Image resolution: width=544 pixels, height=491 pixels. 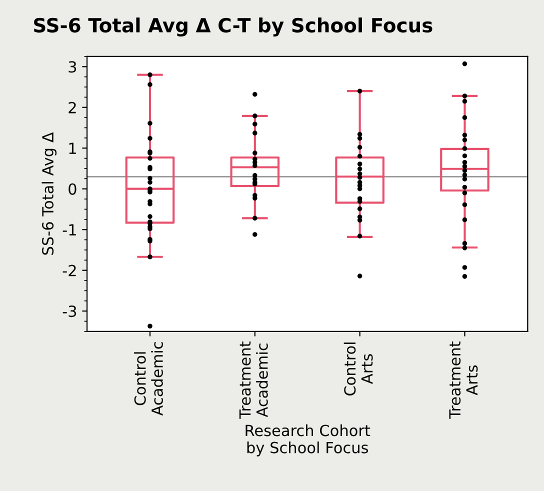 I want to click on x-axis-title: Research Cohort by School Focus, so click(x=308, y=440).